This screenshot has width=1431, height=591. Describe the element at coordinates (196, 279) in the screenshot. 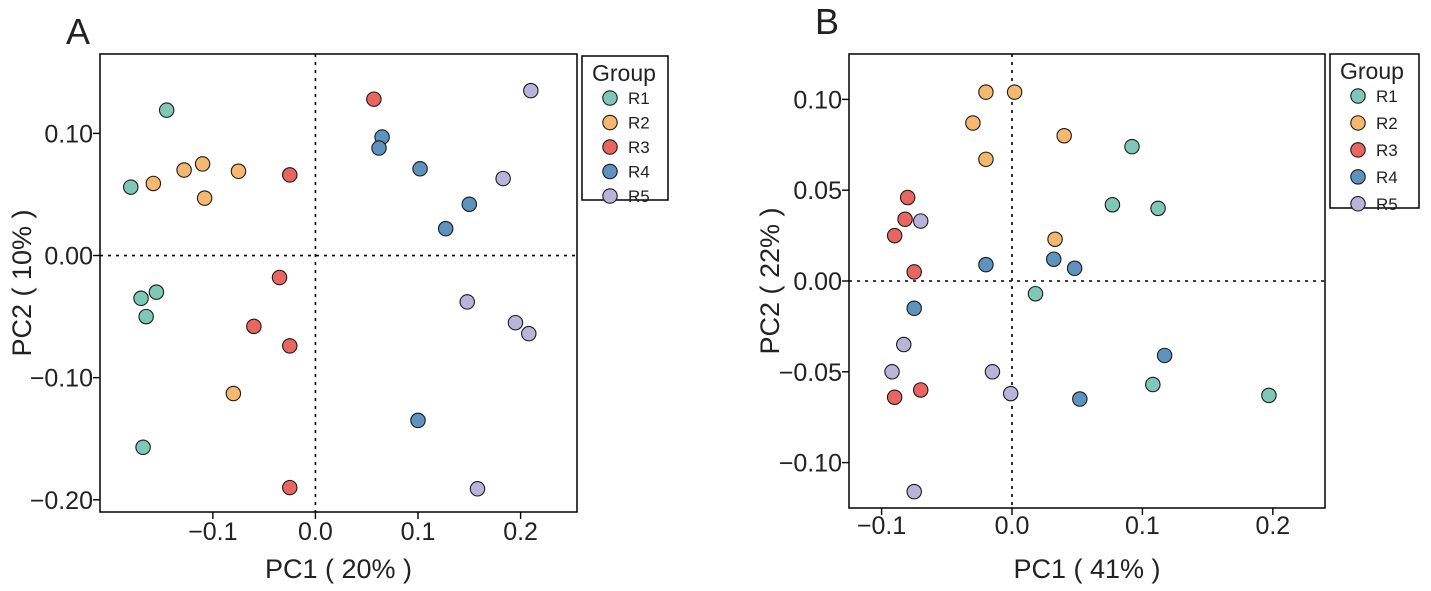

I see `series-R2` at that location.